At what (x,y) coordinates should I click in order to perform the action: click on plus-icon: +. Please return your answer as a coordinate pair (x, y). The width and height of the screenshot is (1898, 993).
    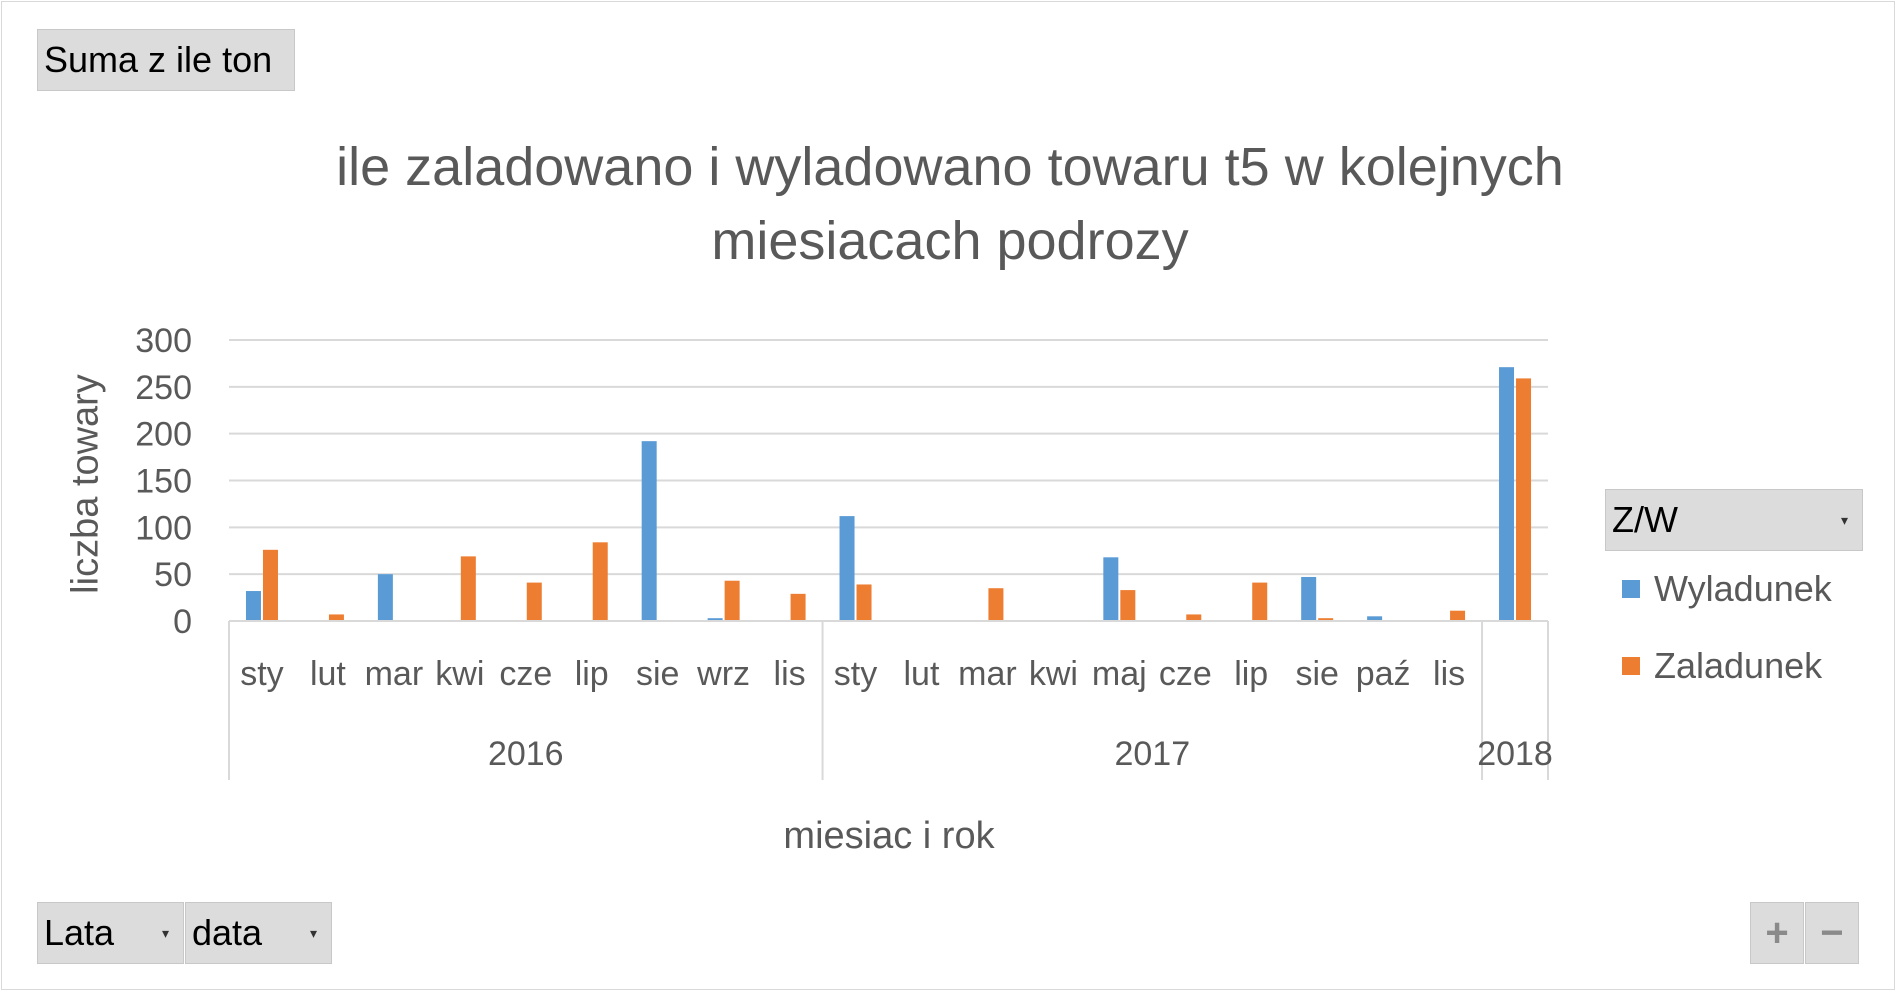
    Looking at the image, I should click on (1777, 932).